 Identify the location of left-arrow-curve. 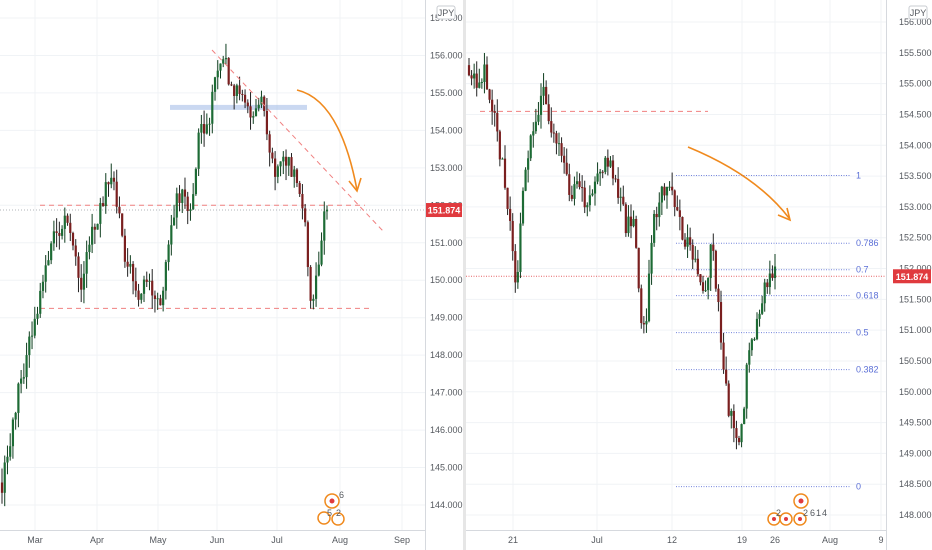
(327, 140).